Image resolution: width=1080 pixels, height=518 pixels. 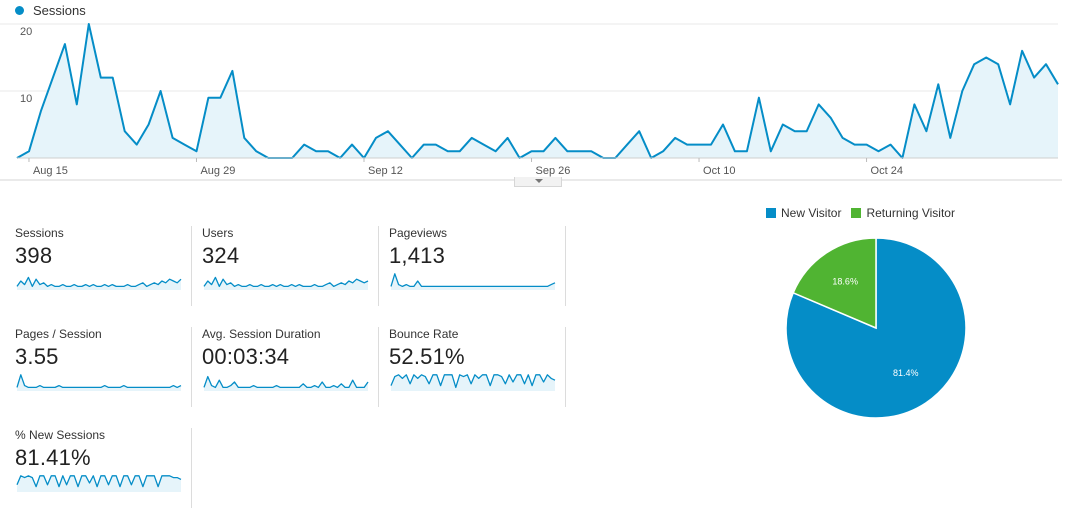 What do you see at coordinates (845, 282) in the screenshot?
I see `pie-slice-label: 18.6%` at bounding box center [845, 282].